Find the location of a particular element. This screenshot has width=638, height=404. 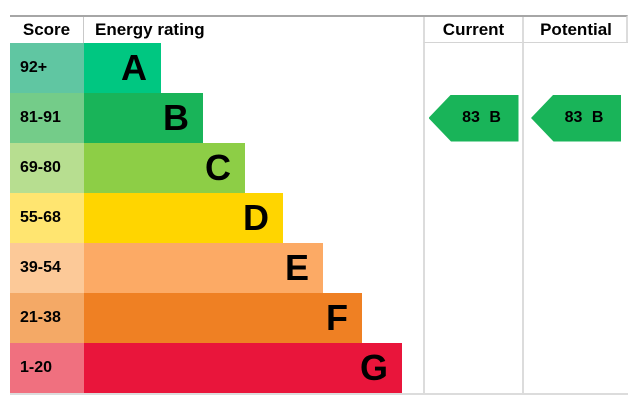

potential-cell-d is located at coordinates (575, 218).